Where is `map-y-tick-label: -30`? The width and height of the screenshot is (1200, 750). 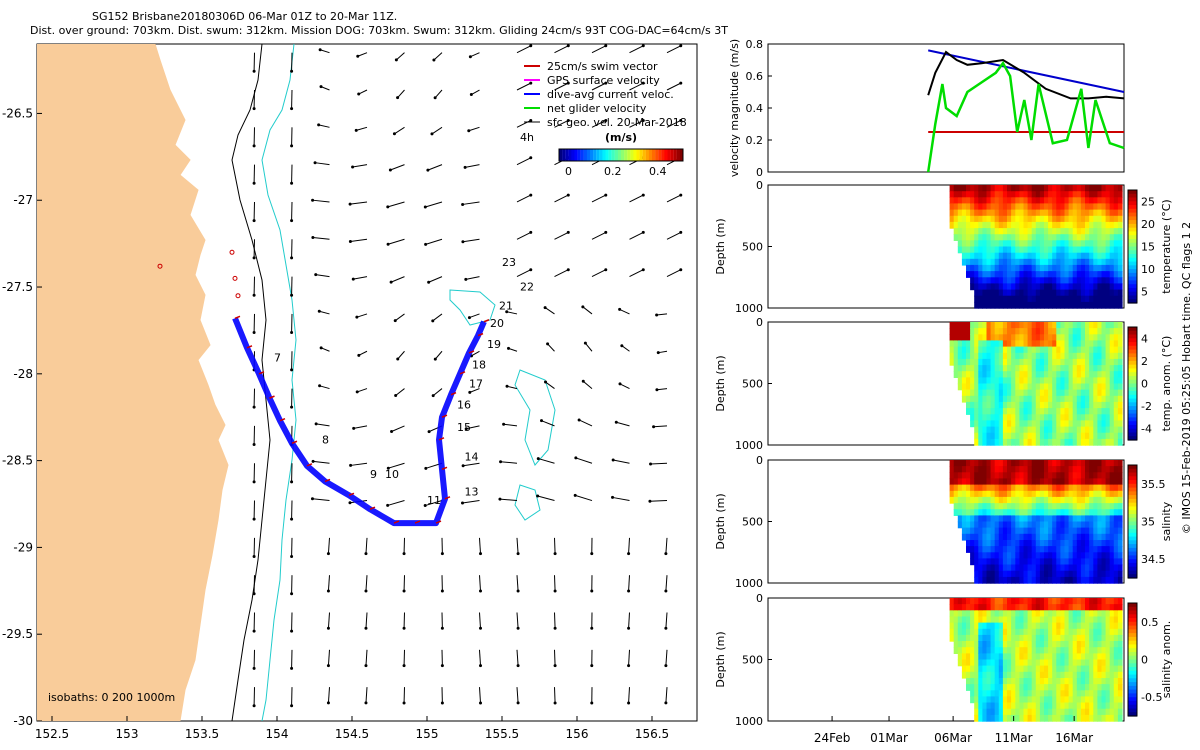
map-y-tick-label: -30 is located at coordinates (23, 721).